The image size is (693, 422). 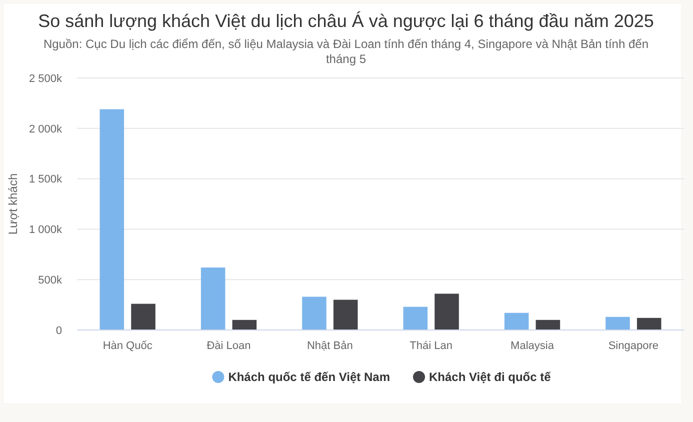 What do you see at coordinates (490, 377) in the screenshot?
I see `legend-label: Khách Việt đi quốc tế` at bounding box center [490, 377].